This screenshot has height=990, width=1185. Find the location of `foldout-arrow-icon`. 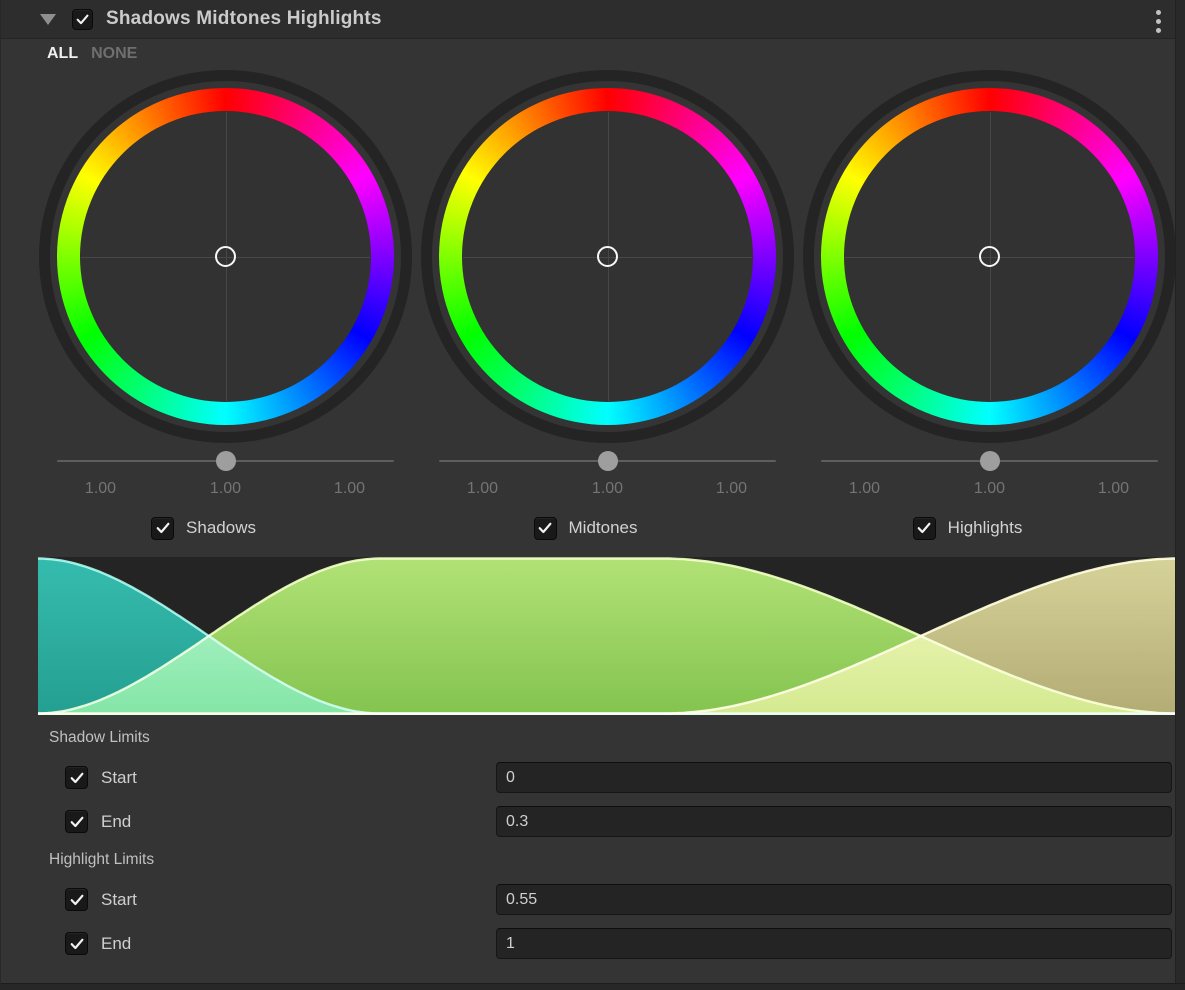

foldout-arrow-icon is located at coordinates (48, 19).